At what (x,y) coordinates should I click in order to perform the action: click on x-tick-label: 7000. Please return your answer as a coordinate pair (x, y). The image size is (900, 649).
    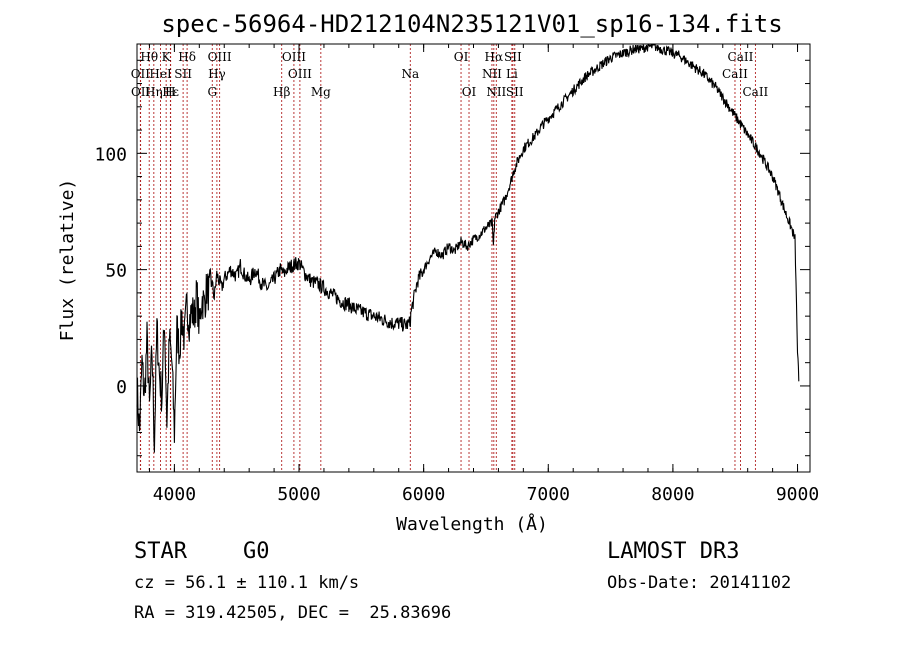
    Looking at the image, I should click on (548, 494).